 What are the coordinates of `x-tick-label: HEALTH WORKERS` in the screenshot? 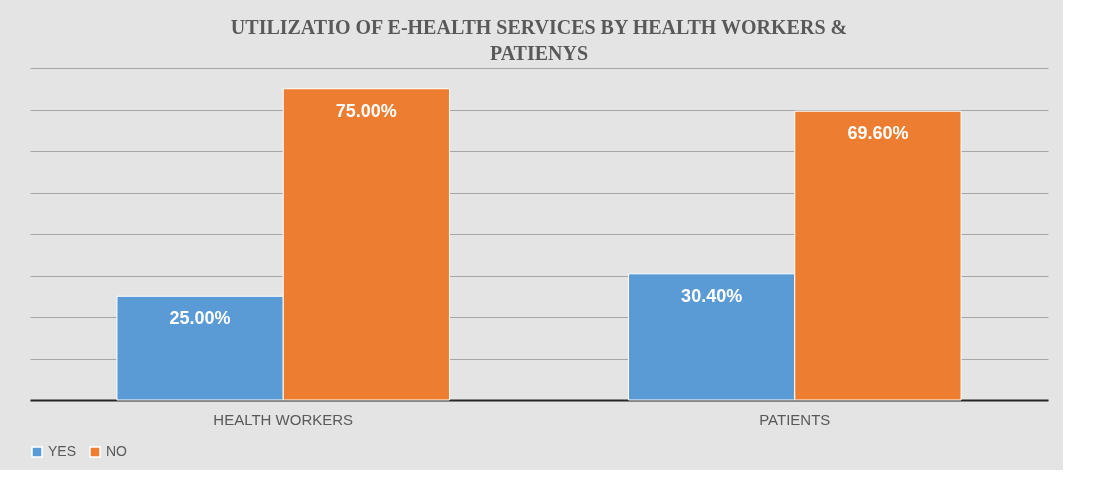 It's located at (283, 419).